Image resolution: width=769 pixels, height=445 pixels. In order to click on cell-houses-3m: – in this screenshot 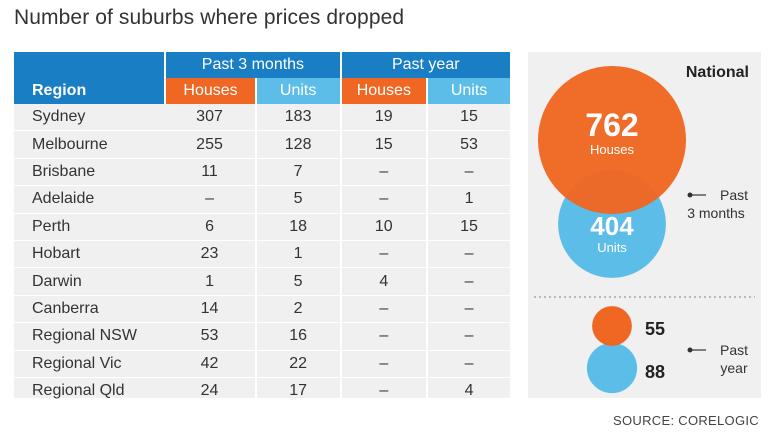, I will do `click(209, 200)`.